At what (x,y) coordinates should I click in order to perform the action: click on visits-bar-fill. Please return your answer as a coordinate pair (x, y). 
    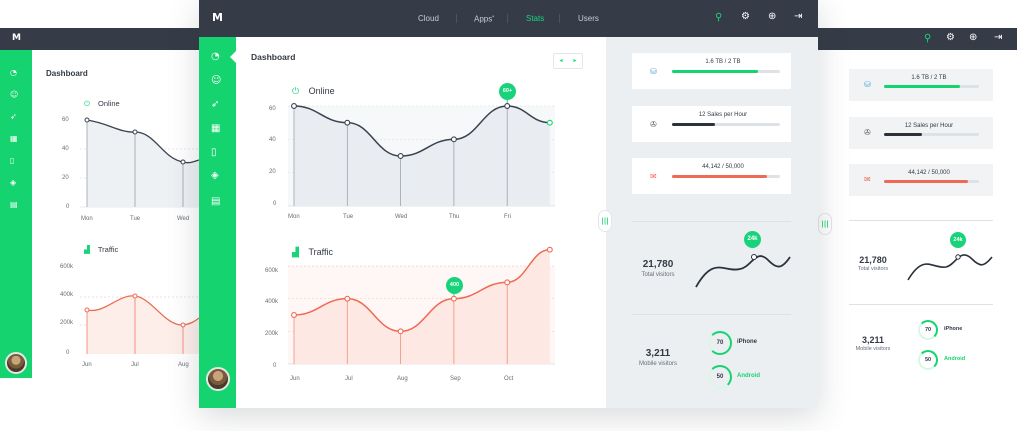
    Looking at the image, I should click on (720, 176).